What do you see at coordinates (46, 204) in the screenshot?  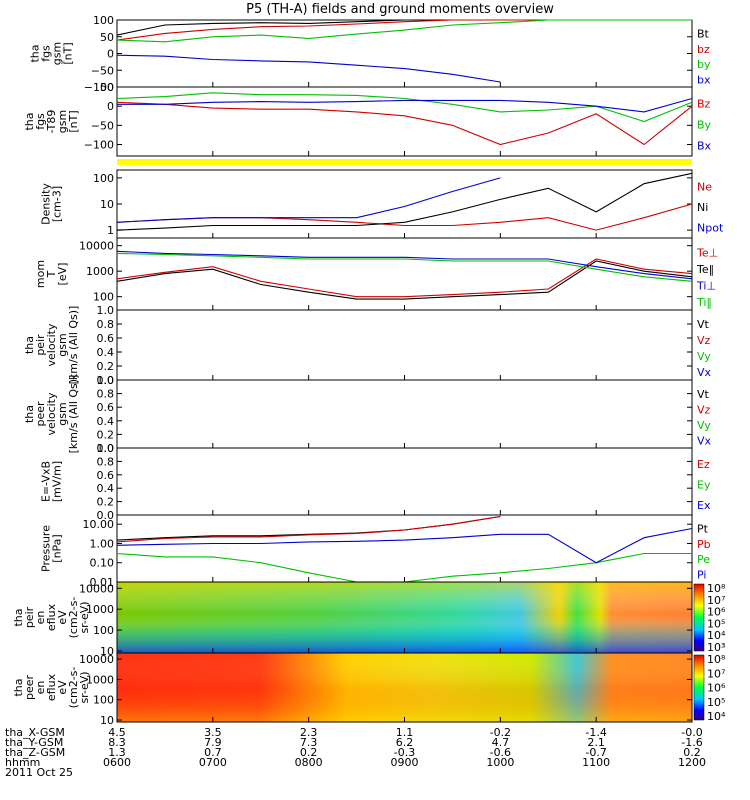 I see `y-axis-label-line: Density` at bounding box center [46, 204].